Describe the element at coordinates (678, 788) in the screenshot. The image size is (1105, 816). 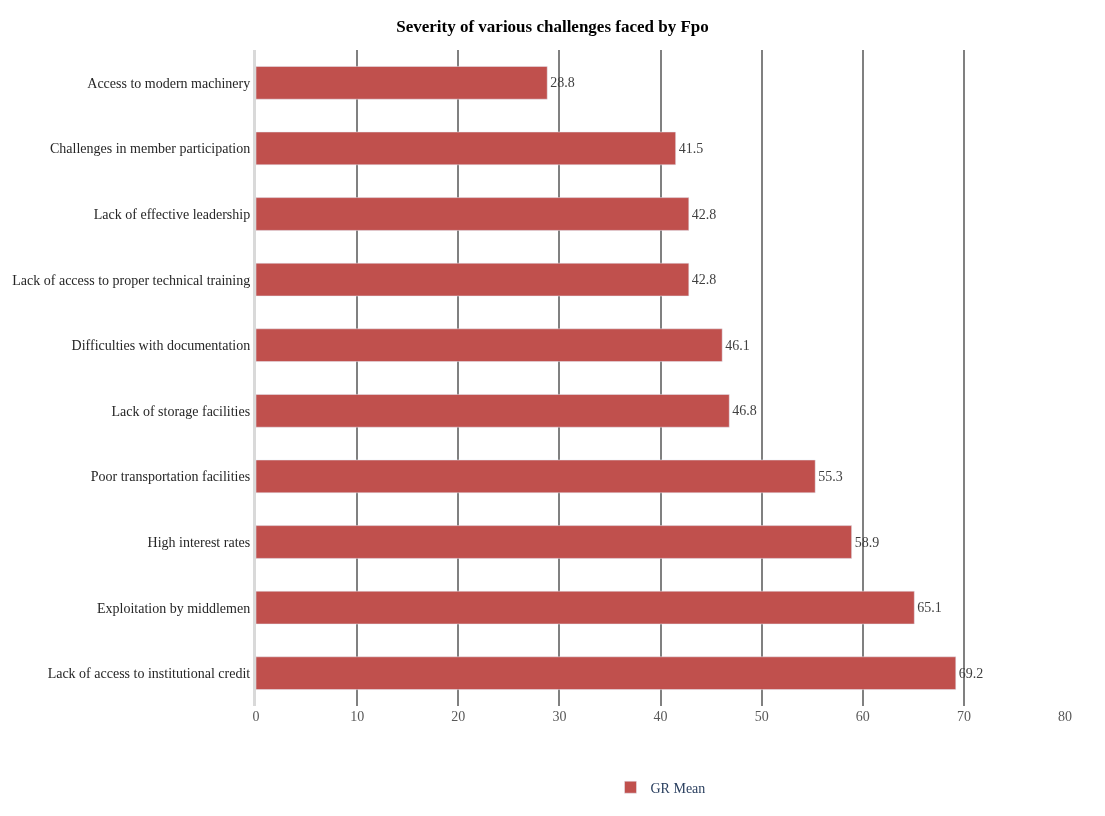
I see `legend-label: GR Mean` at that location.